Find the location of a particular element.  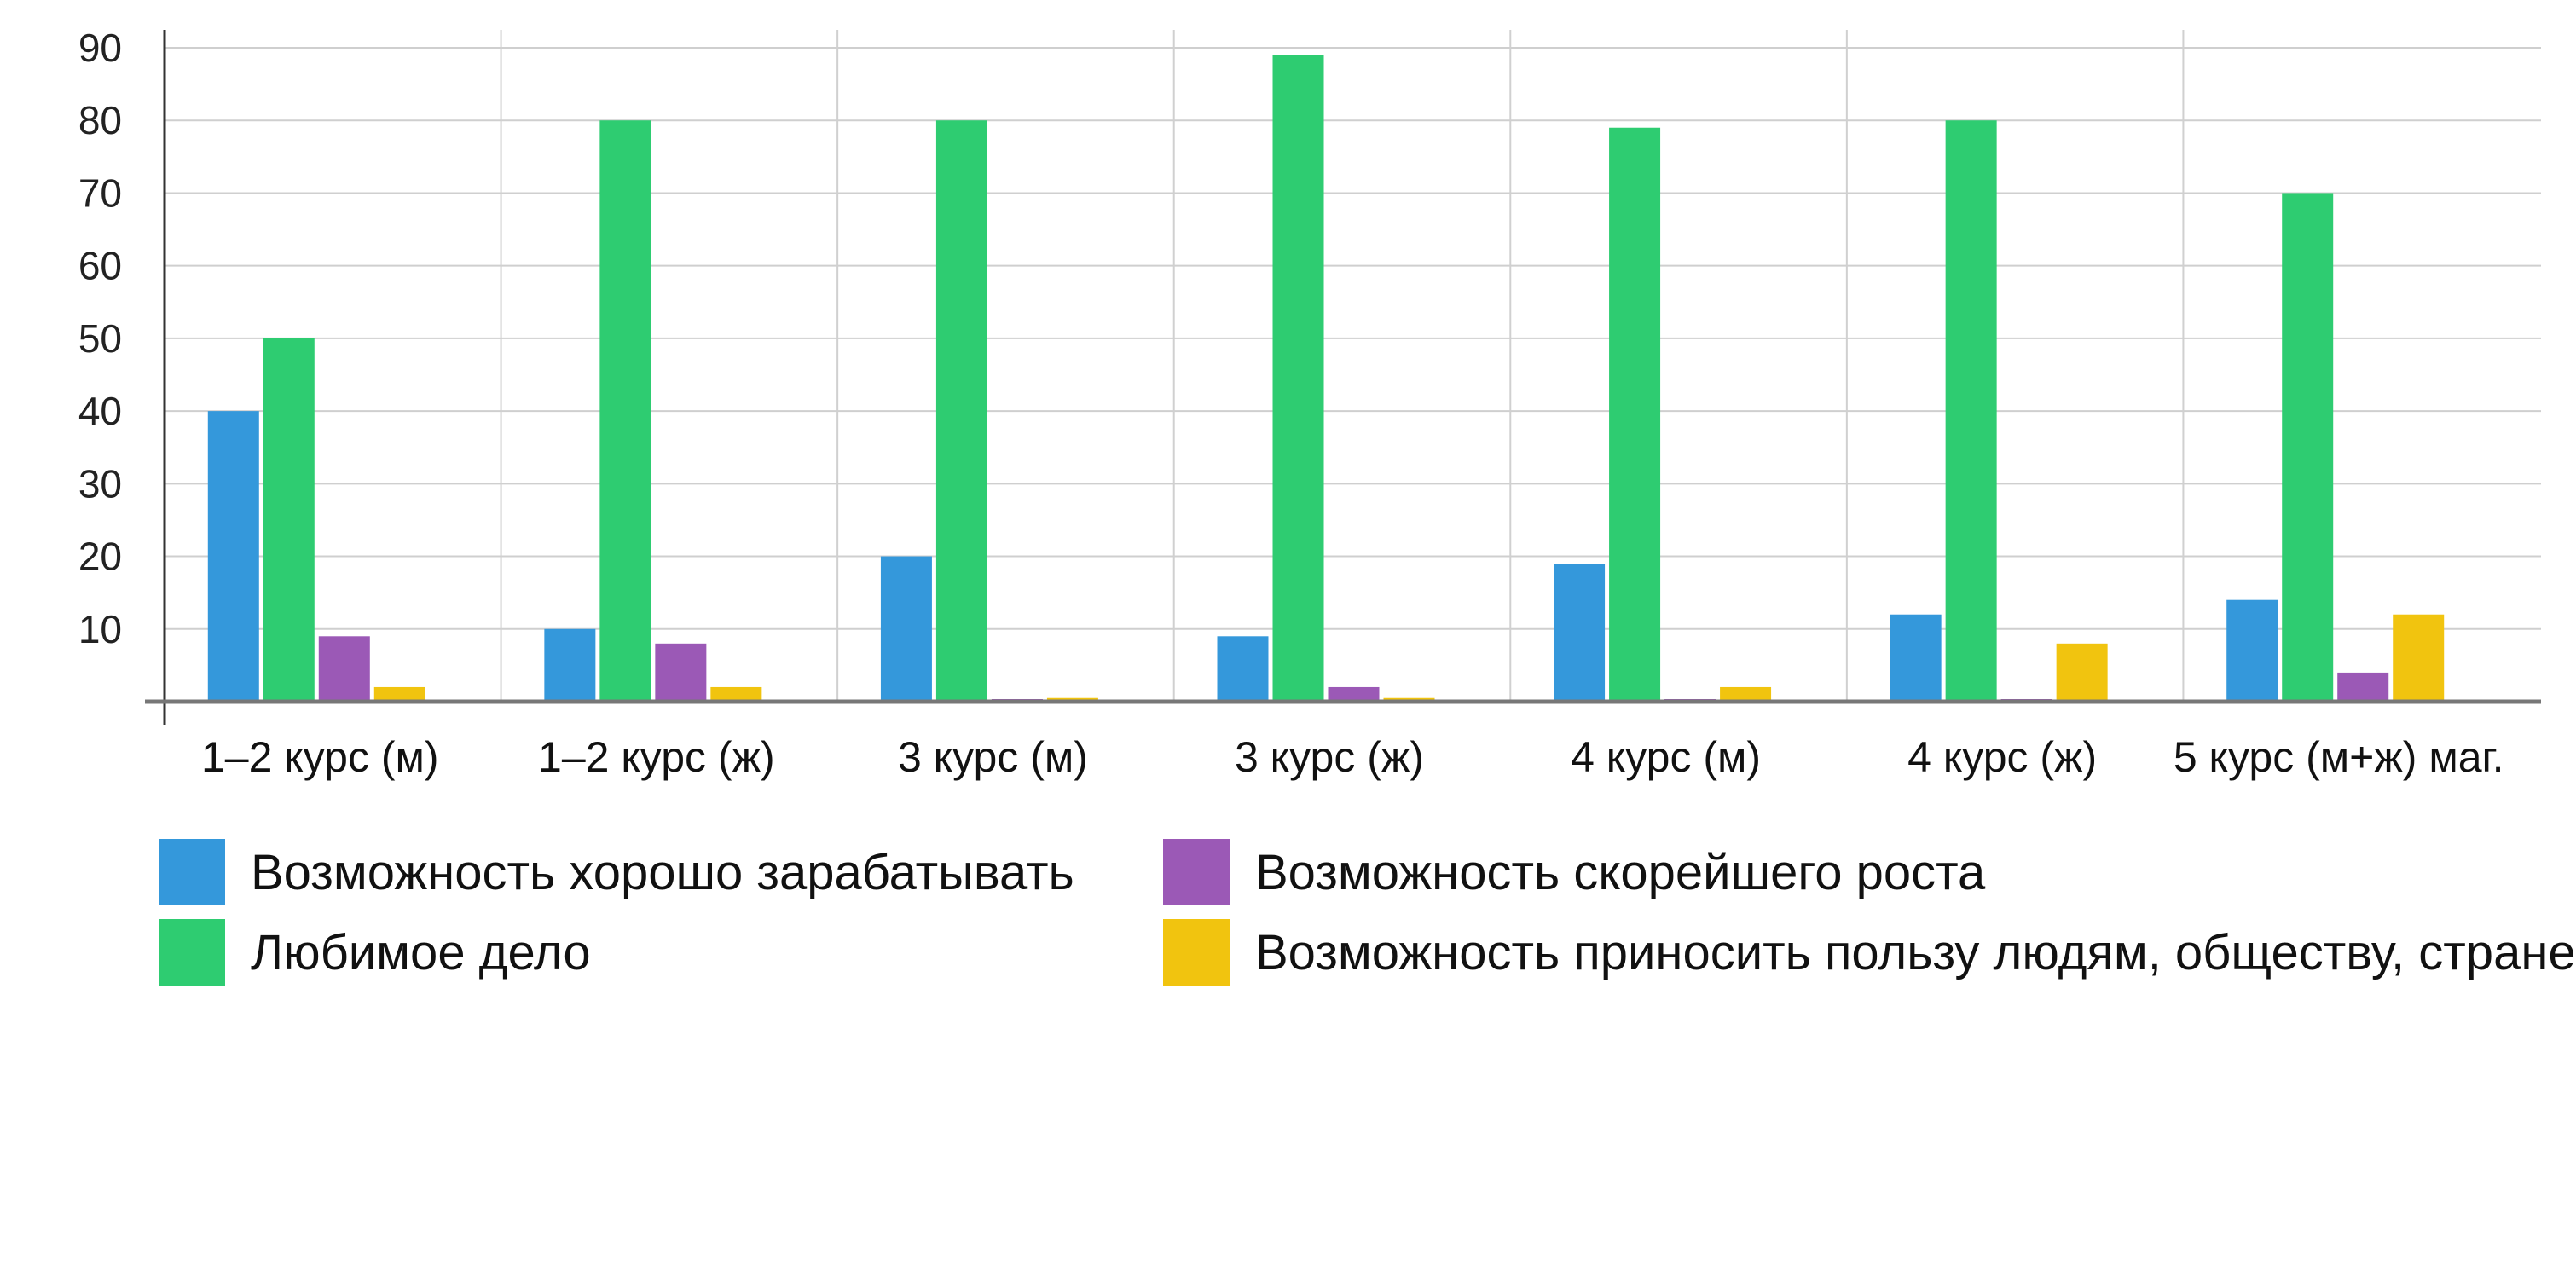

legend-swatch-benefit is located at coordinates (1196, 953).